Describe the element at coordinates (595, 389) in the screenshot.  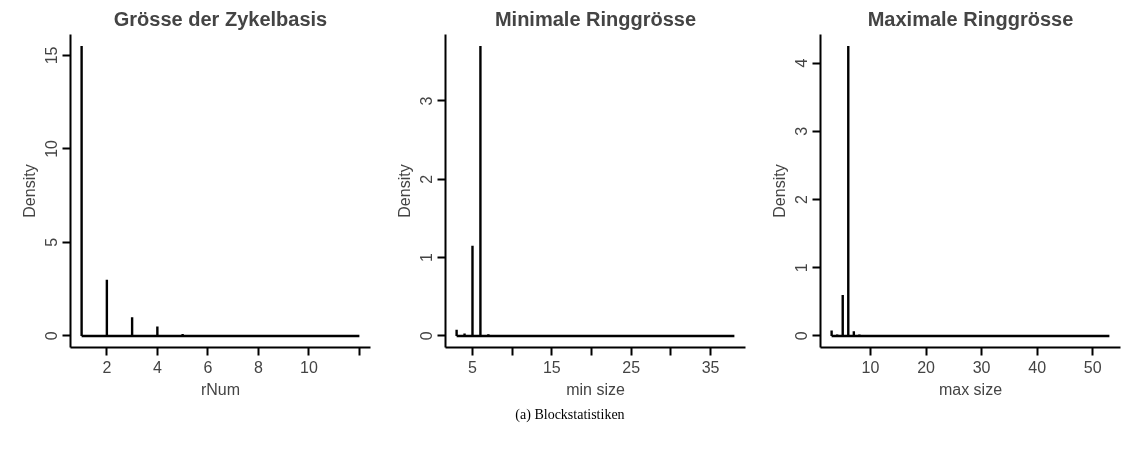
I see `x-axis-title: min size` at that location.